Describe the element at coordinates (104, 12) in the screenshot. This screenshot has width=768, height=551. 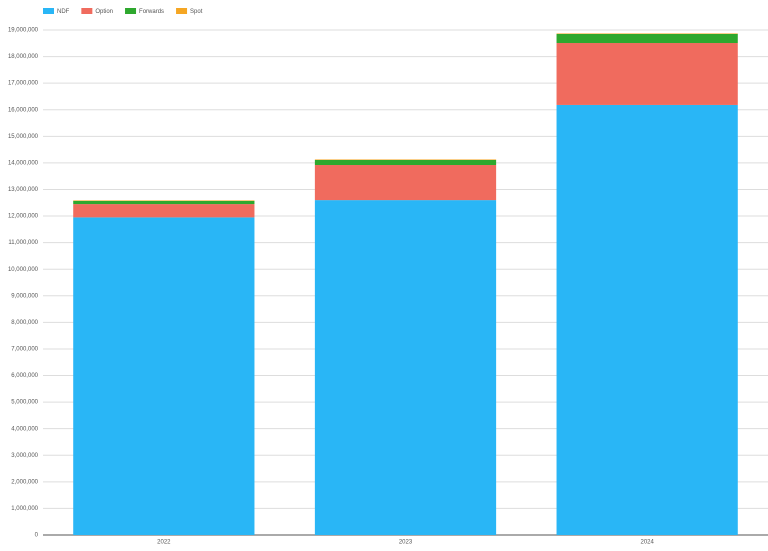
I see `legend-label: Option` at that location.